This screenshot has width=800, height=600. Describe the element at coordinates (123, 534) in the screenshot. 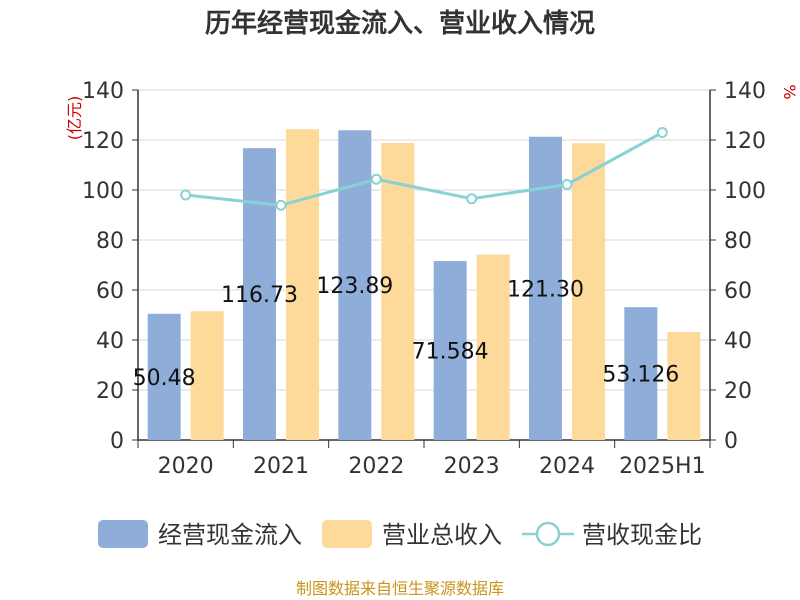

I see `legend-swatch-经营现金流入` at that location.